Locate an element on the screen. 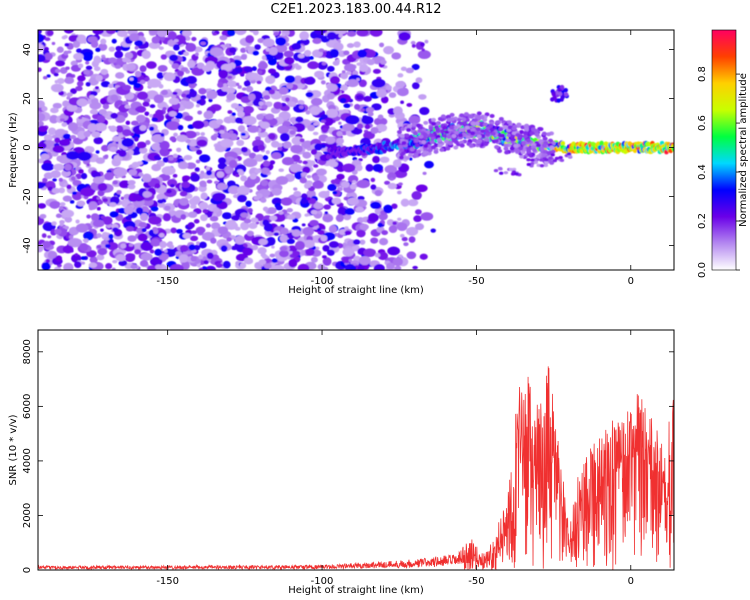 Image resolution: width=750 pixels, height=600 pixels. tail-cell is located at coordinates (532, 163).